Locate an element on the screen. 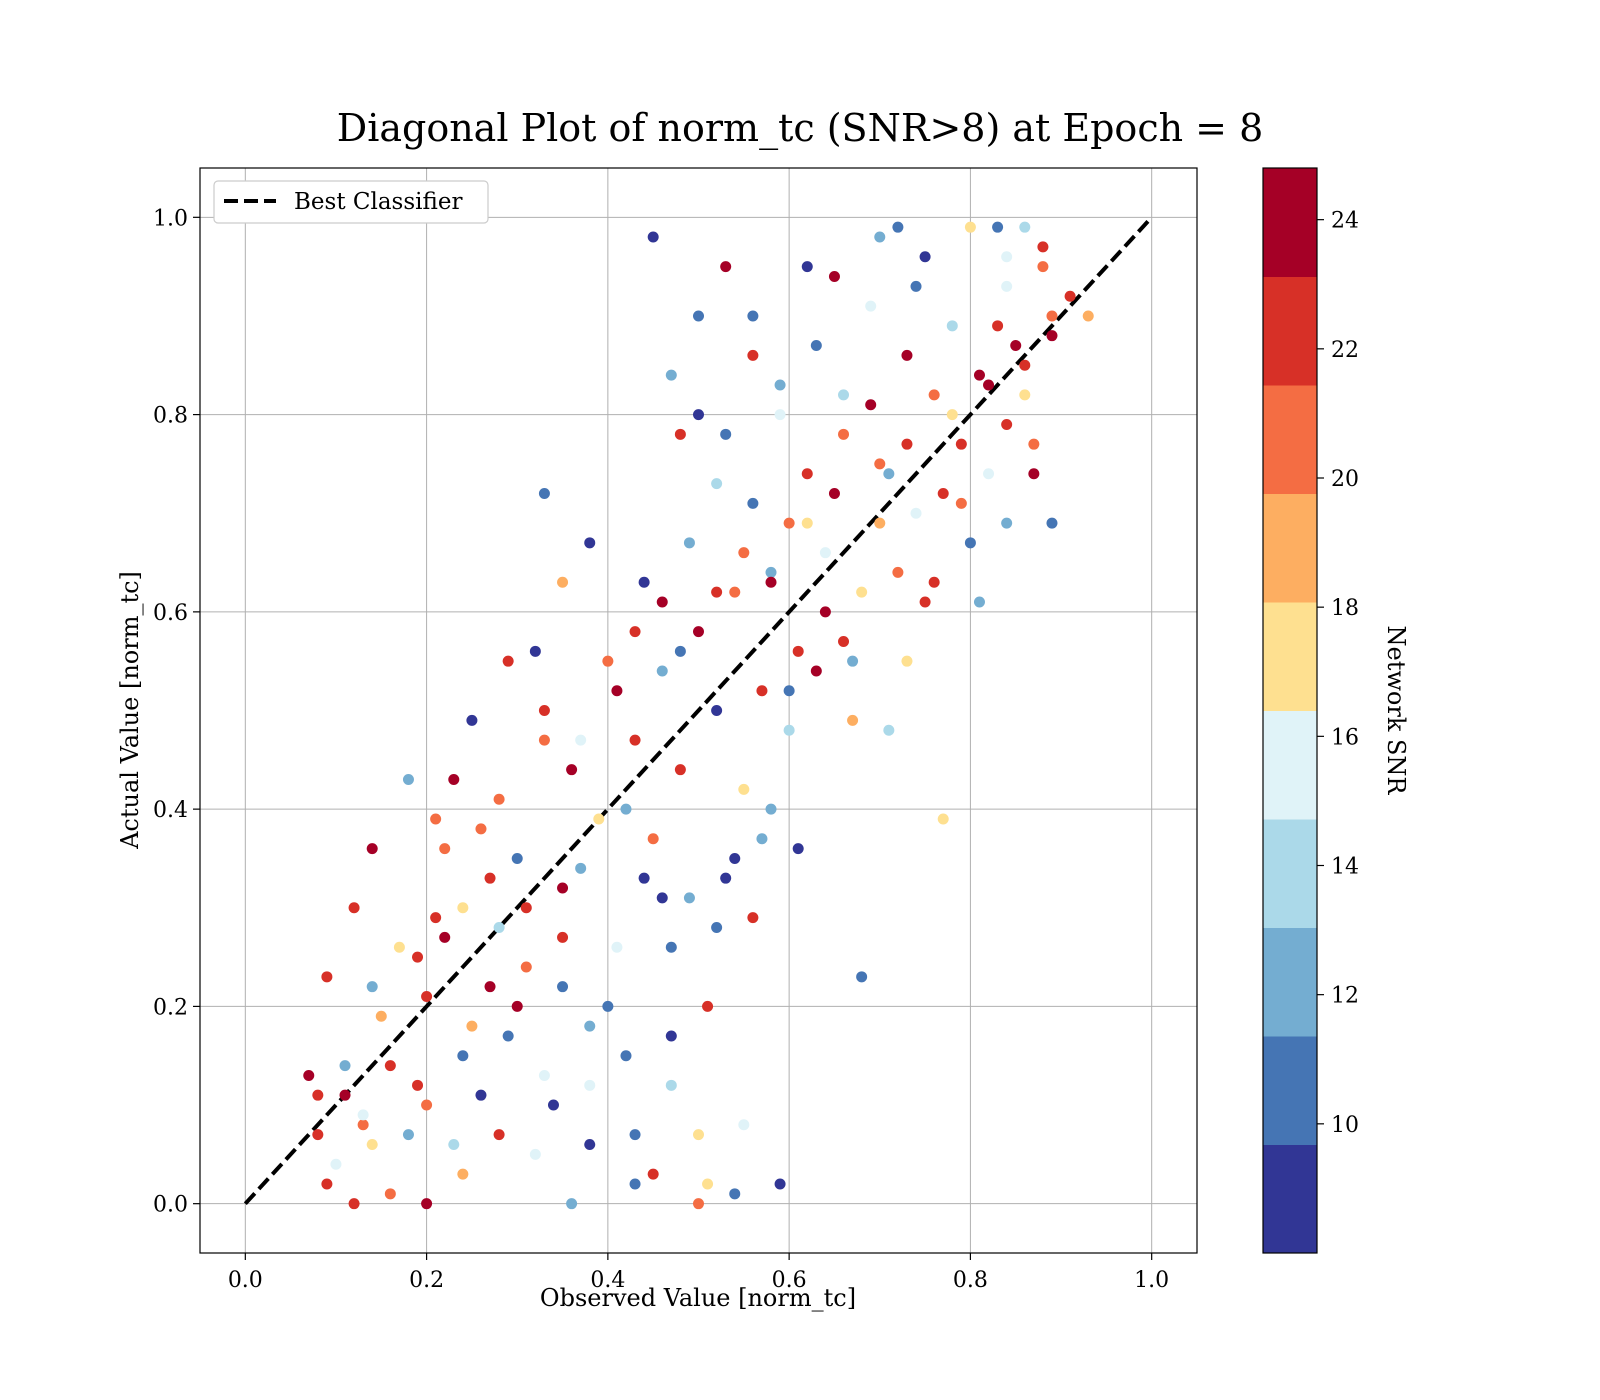  colorbar-tick-label: 20 is located at coordinates (1345, 479).